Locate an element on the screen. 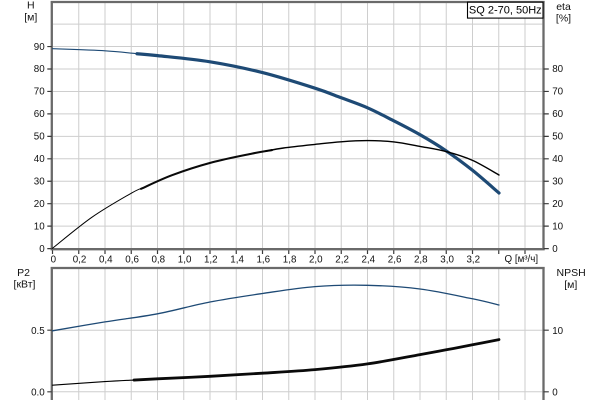  svg-text: 2,6 is located at coordinates (395, 259).